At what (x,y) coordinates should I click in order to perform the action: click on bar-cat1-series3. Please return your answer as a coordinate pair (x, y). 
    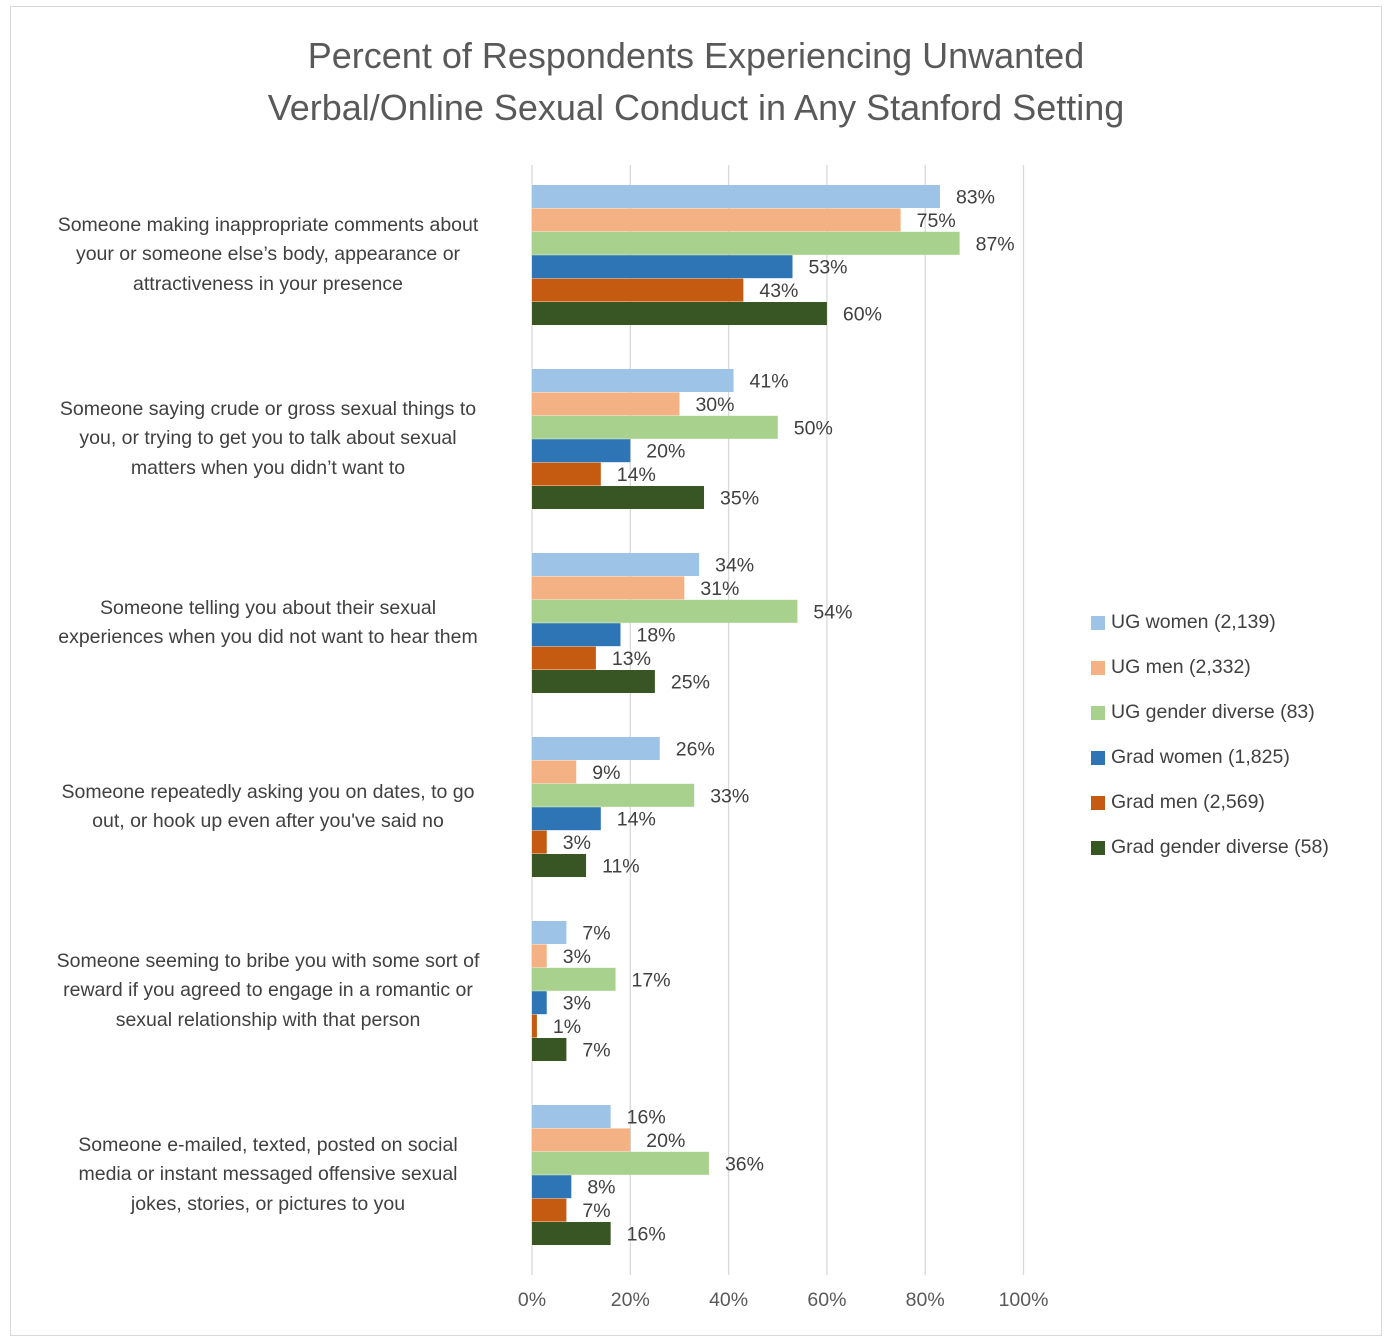
    Looking at the image, I should click on (581, 451).